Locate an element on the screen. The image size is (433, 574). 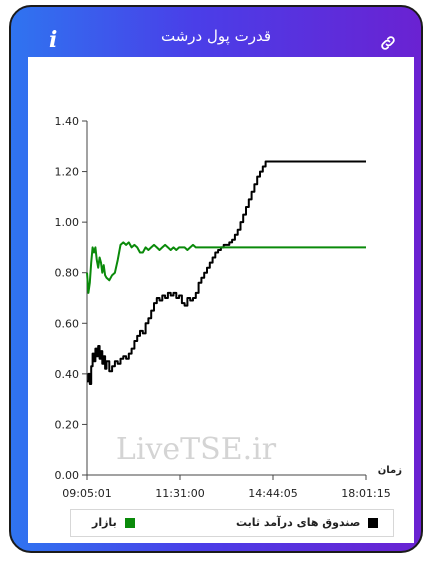
x-tick-label: 09:05:01 is located at coordinates (86, 493).